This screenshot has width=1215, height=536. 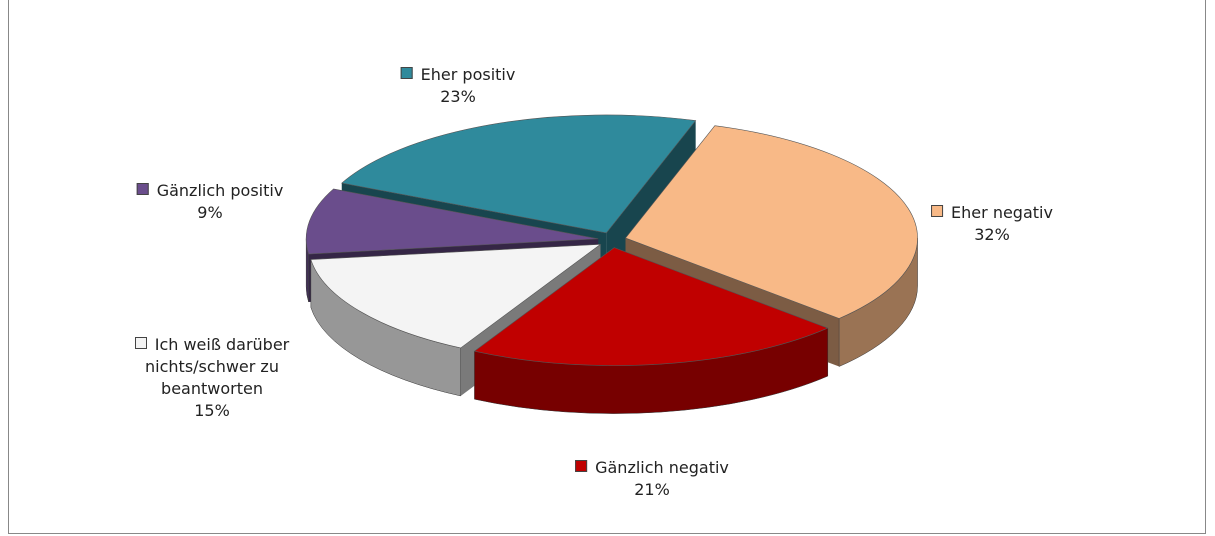 I want to click on value-label: 9%, so click(x=210, y=212).